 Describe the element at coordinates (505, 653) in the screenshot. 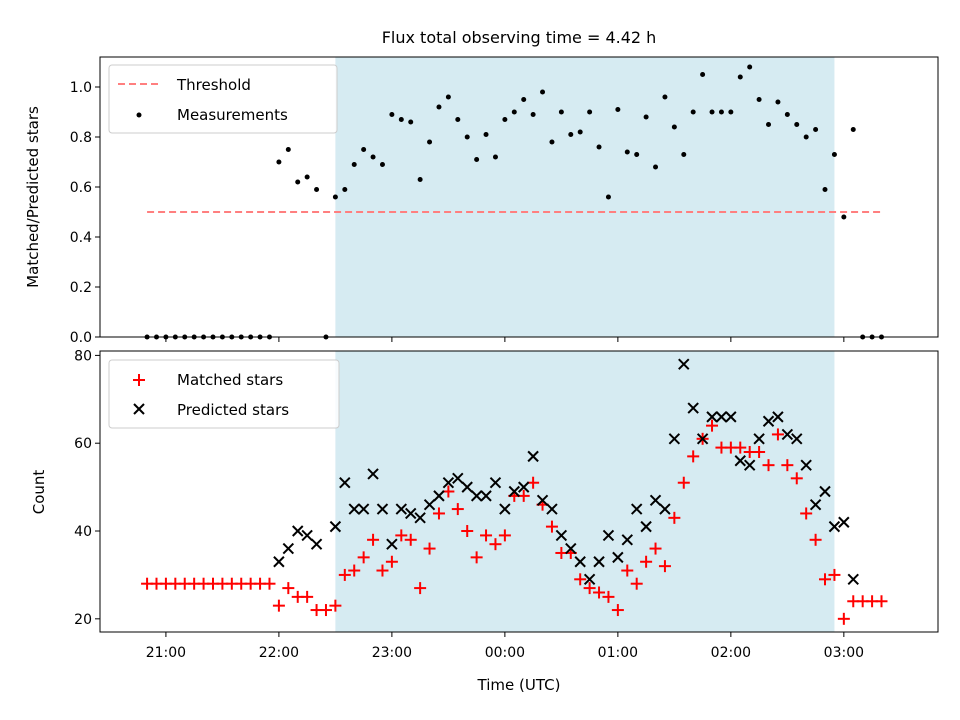

I see `x-tick-label: 00:00` at that location.